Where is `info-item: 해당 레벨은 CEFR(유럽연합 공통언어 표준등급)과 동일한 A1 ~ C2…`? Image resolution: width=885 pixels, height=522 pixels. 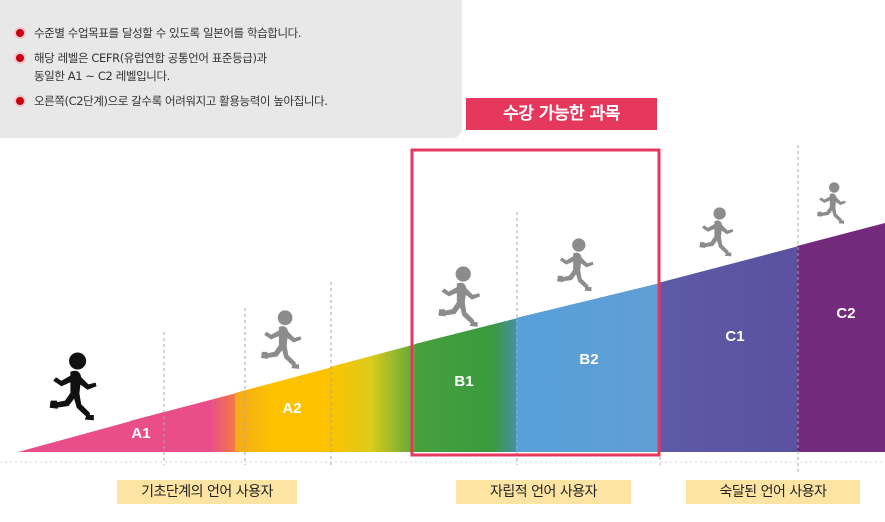
info-item: 해당 레벨은 CEFR(유럽연합 공통언어 표준등급)과 동일한 A1 ~ C2… is located at coordinates (172, 67).